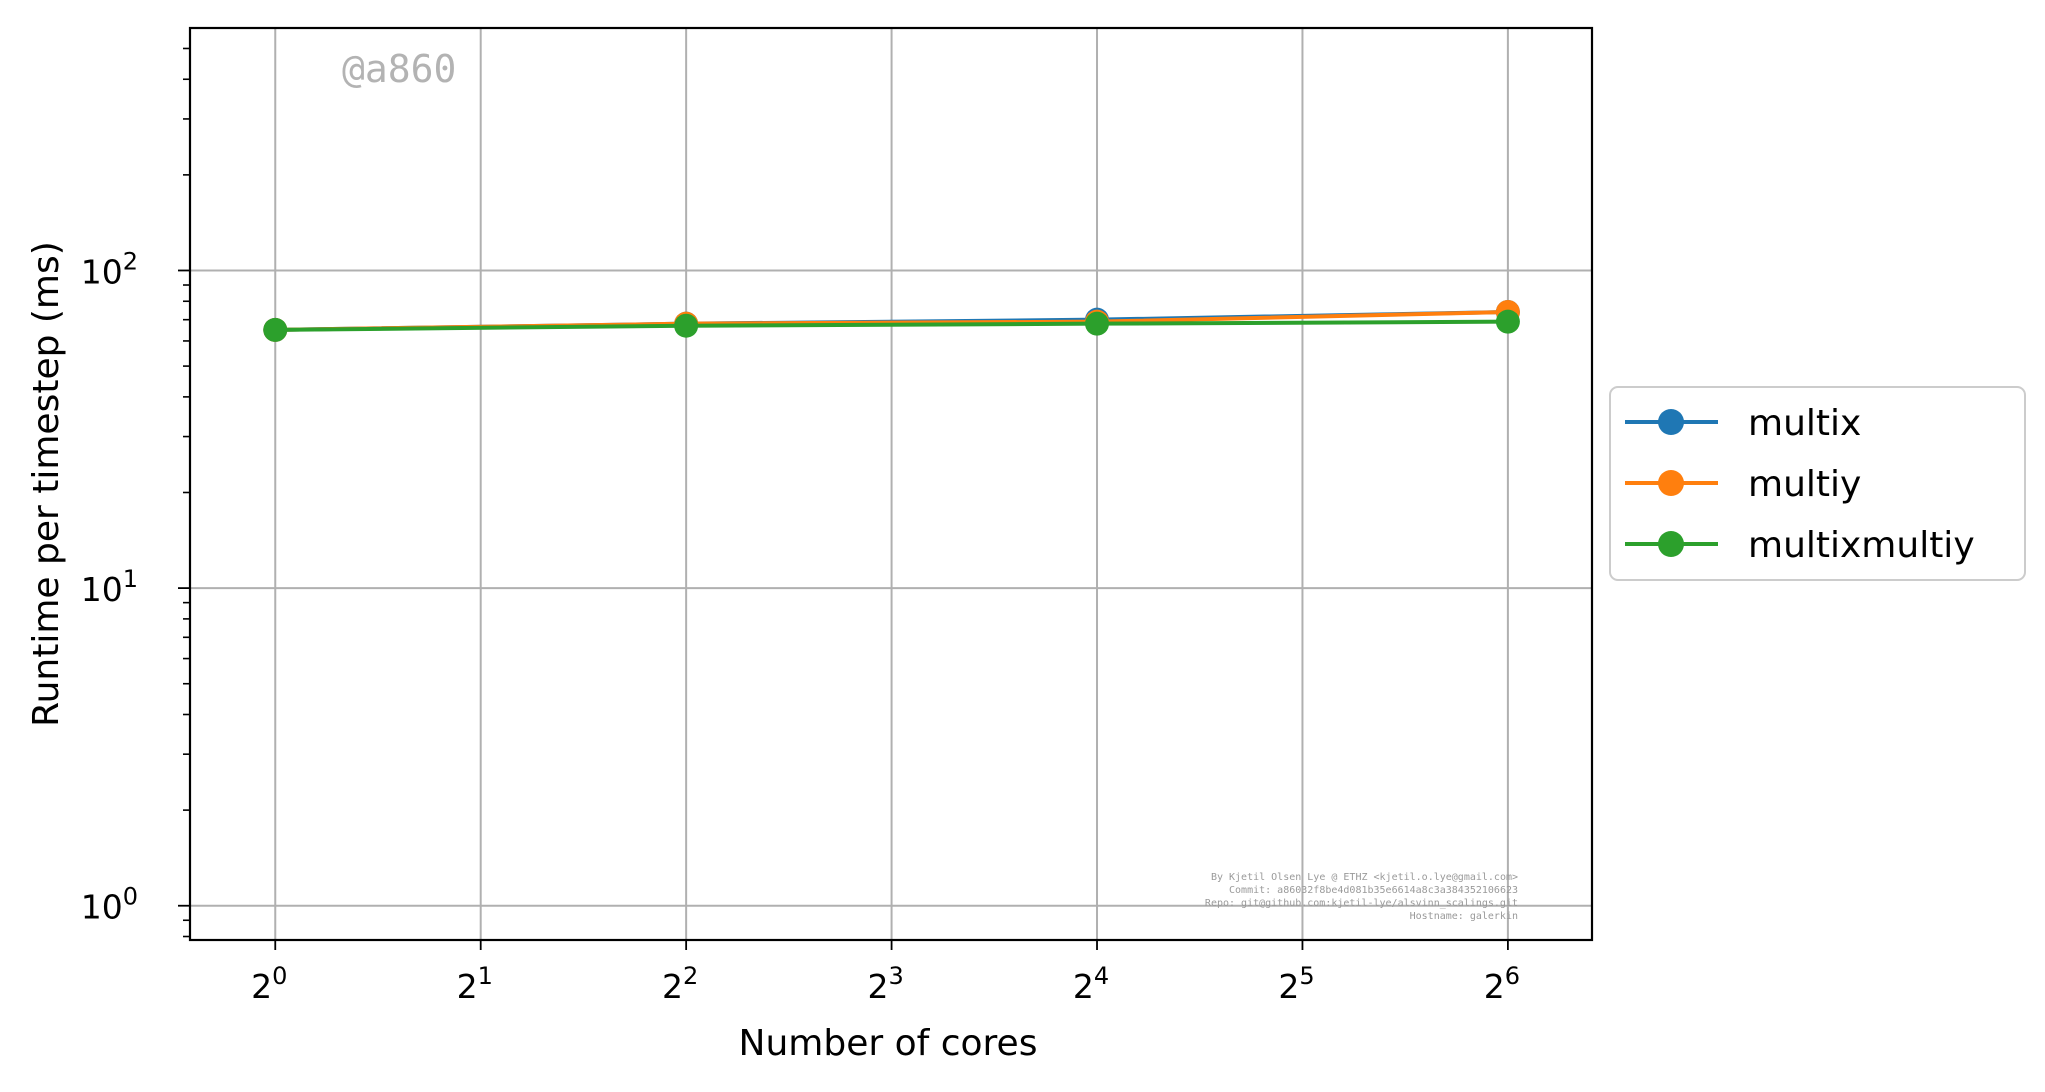 This screenshot has width=2045, height=1092. I want to click on y-tick-label: 101, so click(109, 587).